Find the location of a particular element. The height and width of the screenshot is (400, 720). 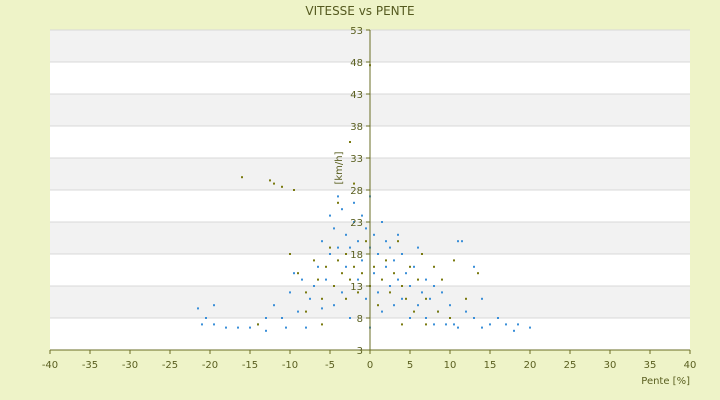

x-ticks: -40 -35 -30 -25 -20 -15 -10 -5 0 5 10 15 20 25 30 35 40 is located at coordinates (369, 360).